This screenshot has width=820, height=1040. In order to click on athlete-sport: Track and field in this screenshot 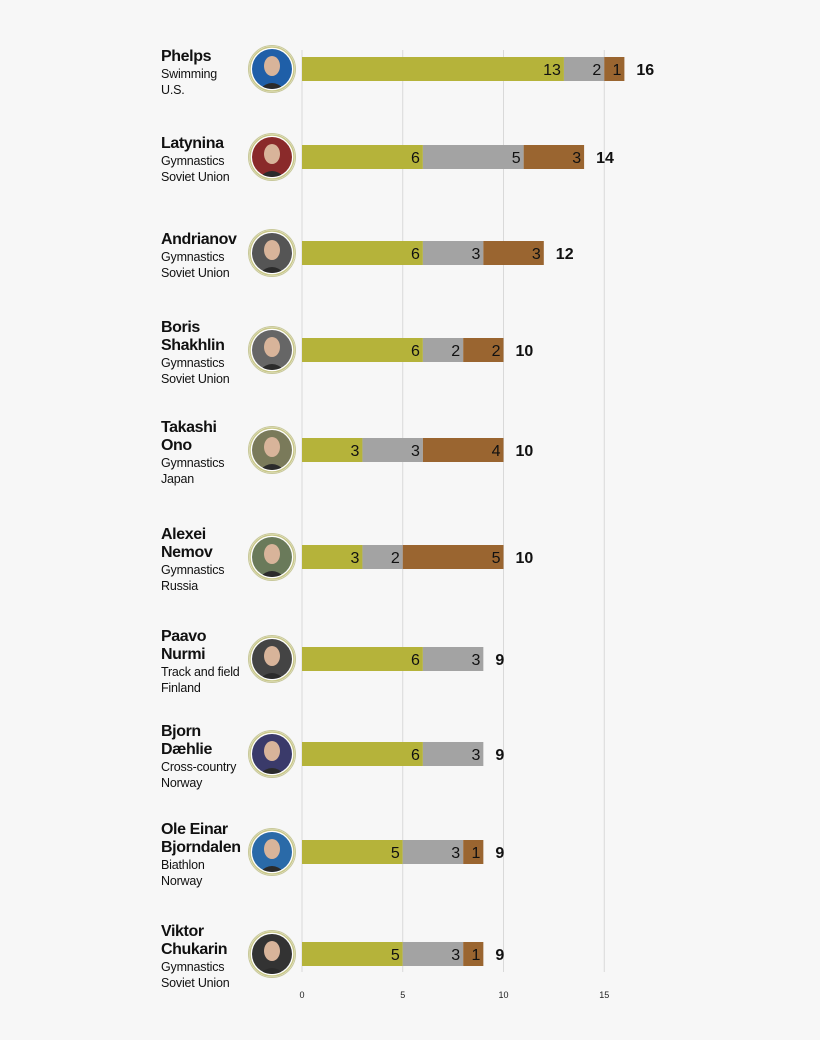, I will do `click(200, 672)`.